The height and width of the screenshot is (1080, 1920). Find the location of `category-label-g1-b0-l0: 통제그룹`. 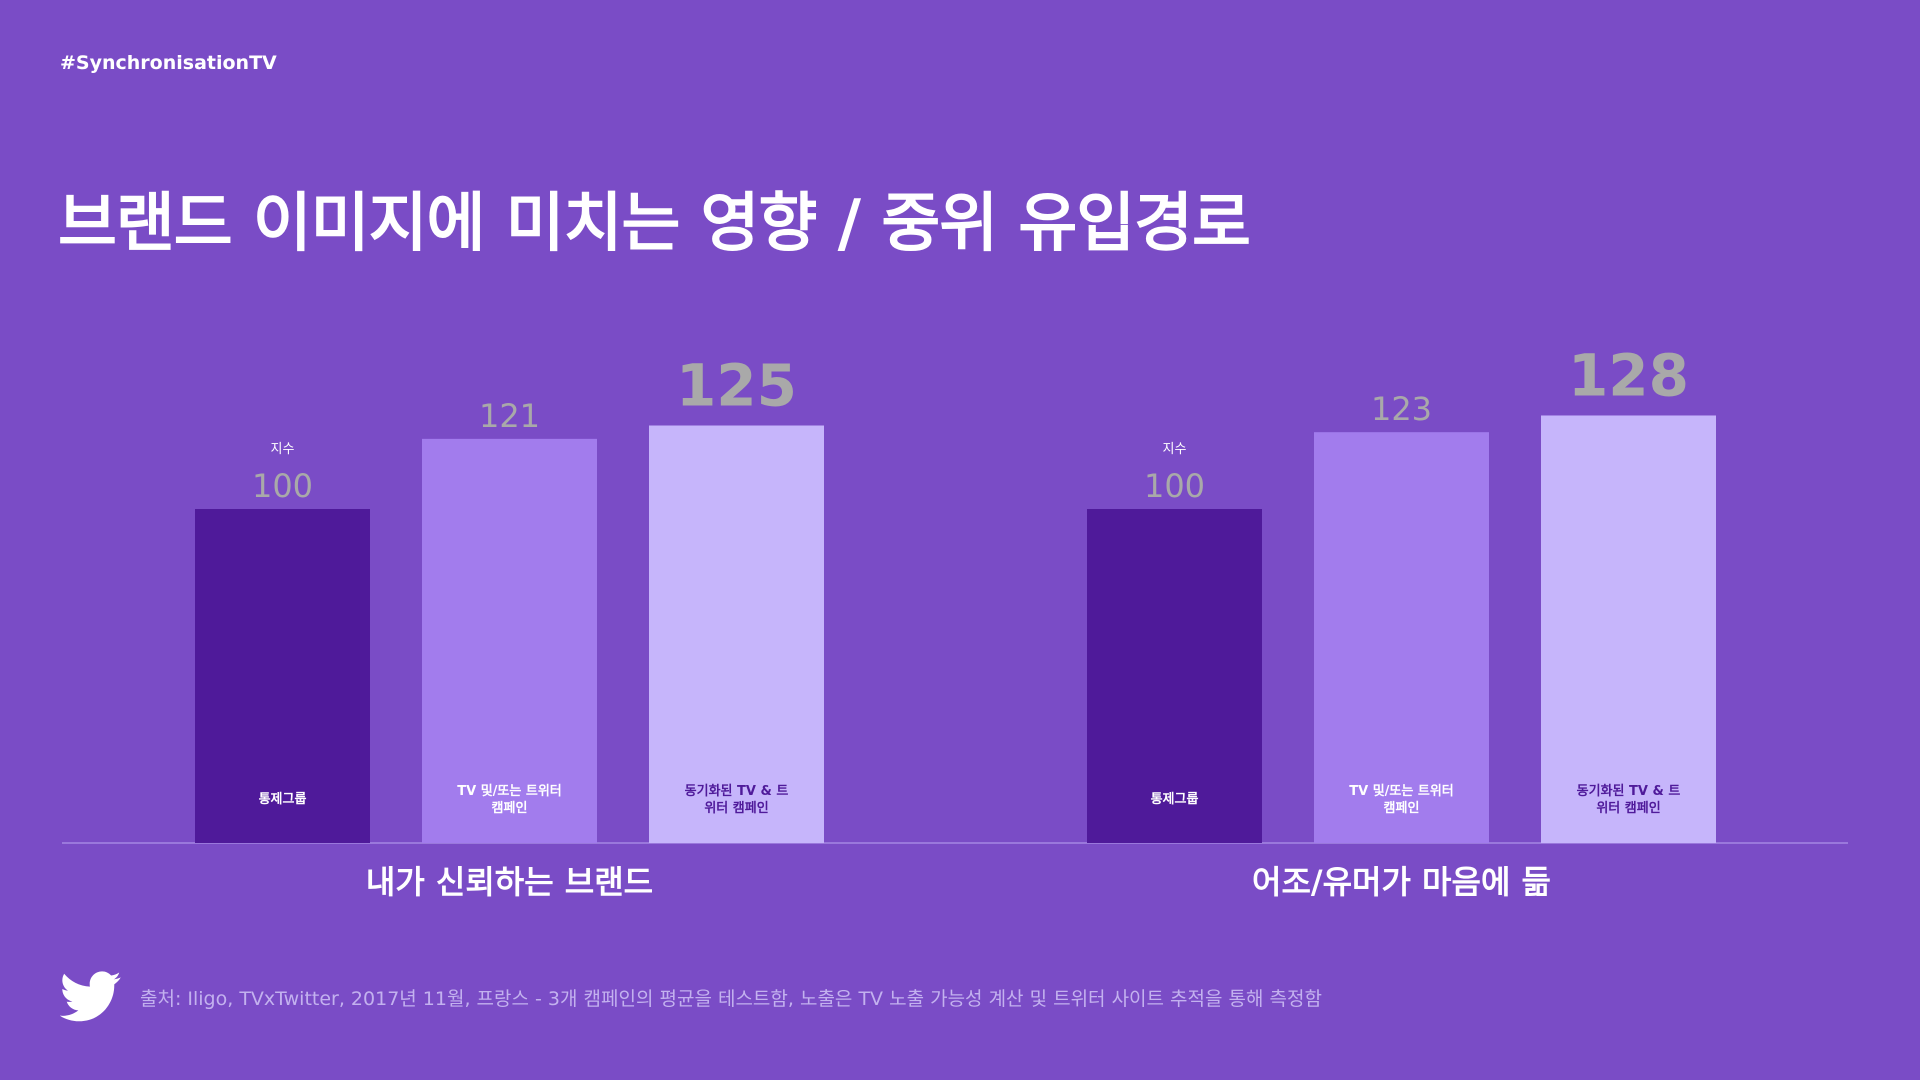

category-label-g1-b0-l0: 통제그룹 is located at coordinates (1175, 799).